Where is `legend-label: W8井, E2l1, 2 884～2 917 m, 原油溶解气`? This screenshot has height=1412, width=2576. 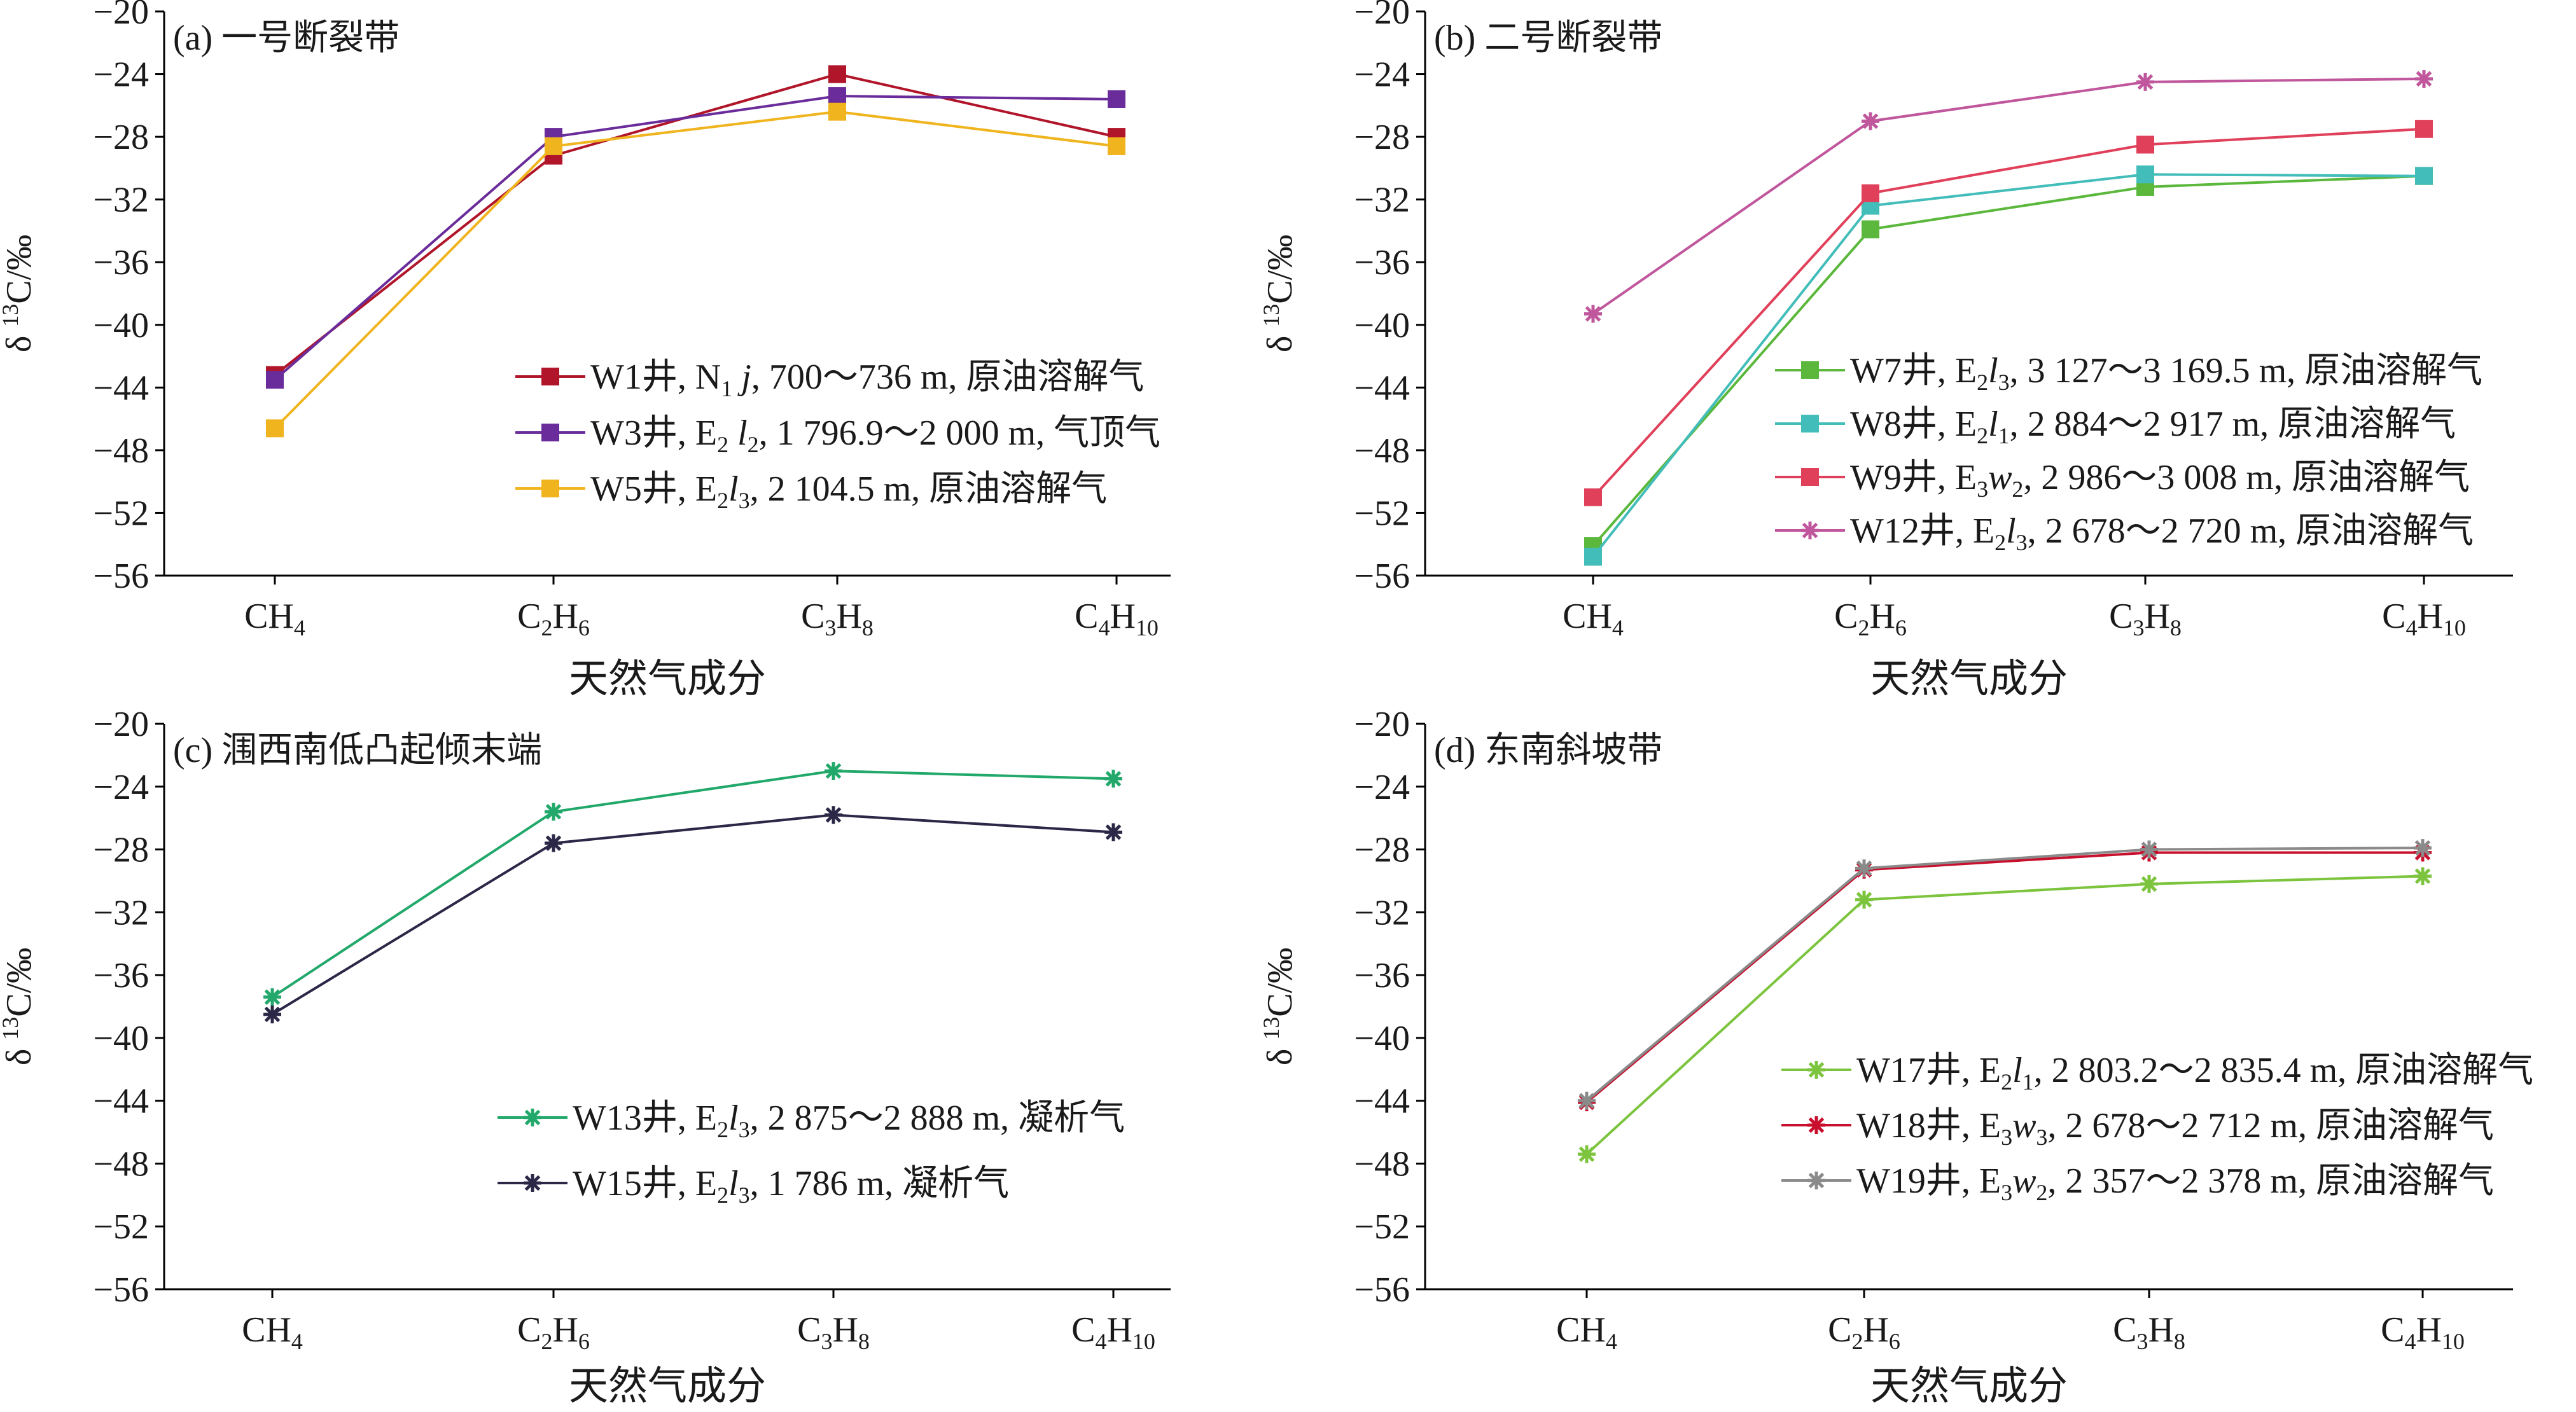 legend-label: W8井, E2l1, 2 884～2 917 m, 原油溶解气 is located at coordinates (2153, 427).